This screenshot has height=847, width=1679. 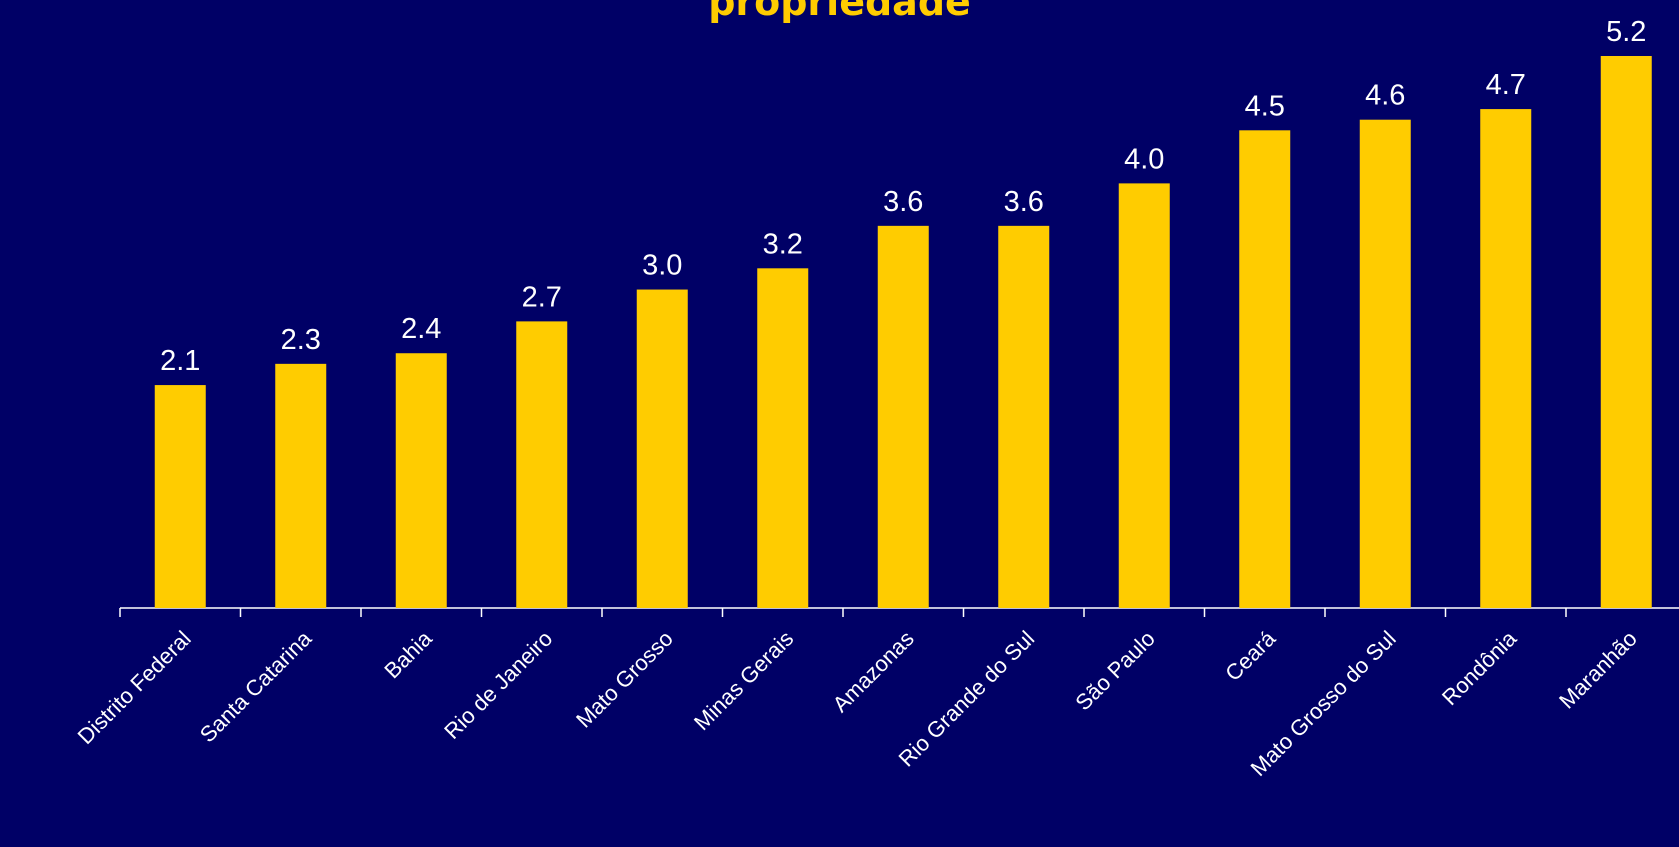 I want to click on bar-value-label: 2.7, so click(x=542, y=297).